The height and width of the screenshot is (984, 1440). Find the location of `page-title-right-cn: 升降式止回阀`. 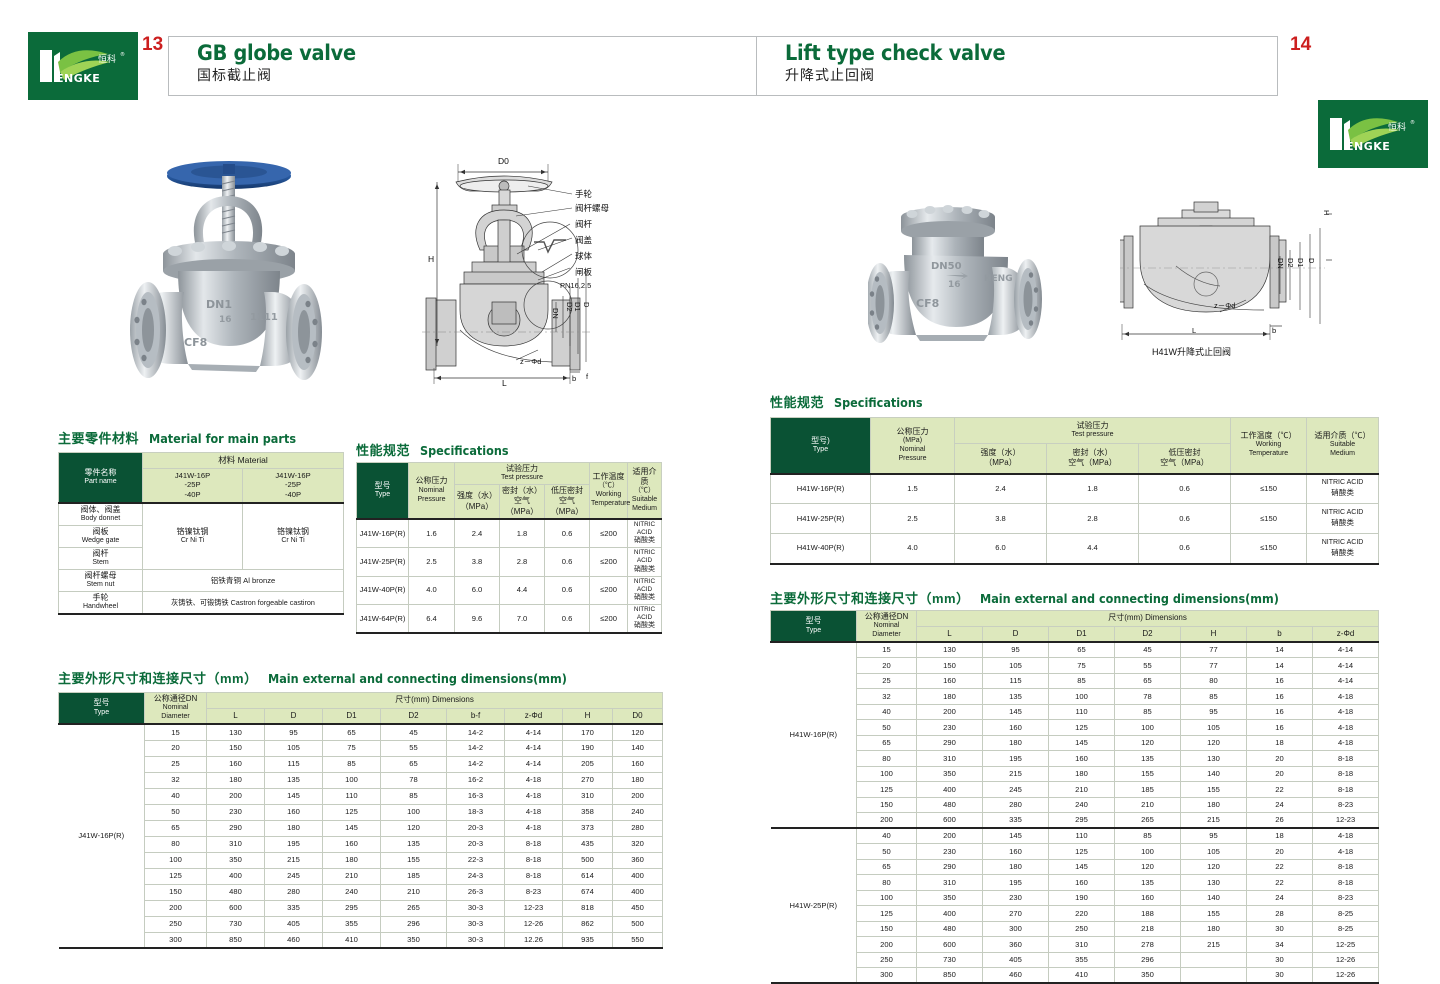

page-title-right-cn: 升降式止回阀 is located at coordinates (830, 75).